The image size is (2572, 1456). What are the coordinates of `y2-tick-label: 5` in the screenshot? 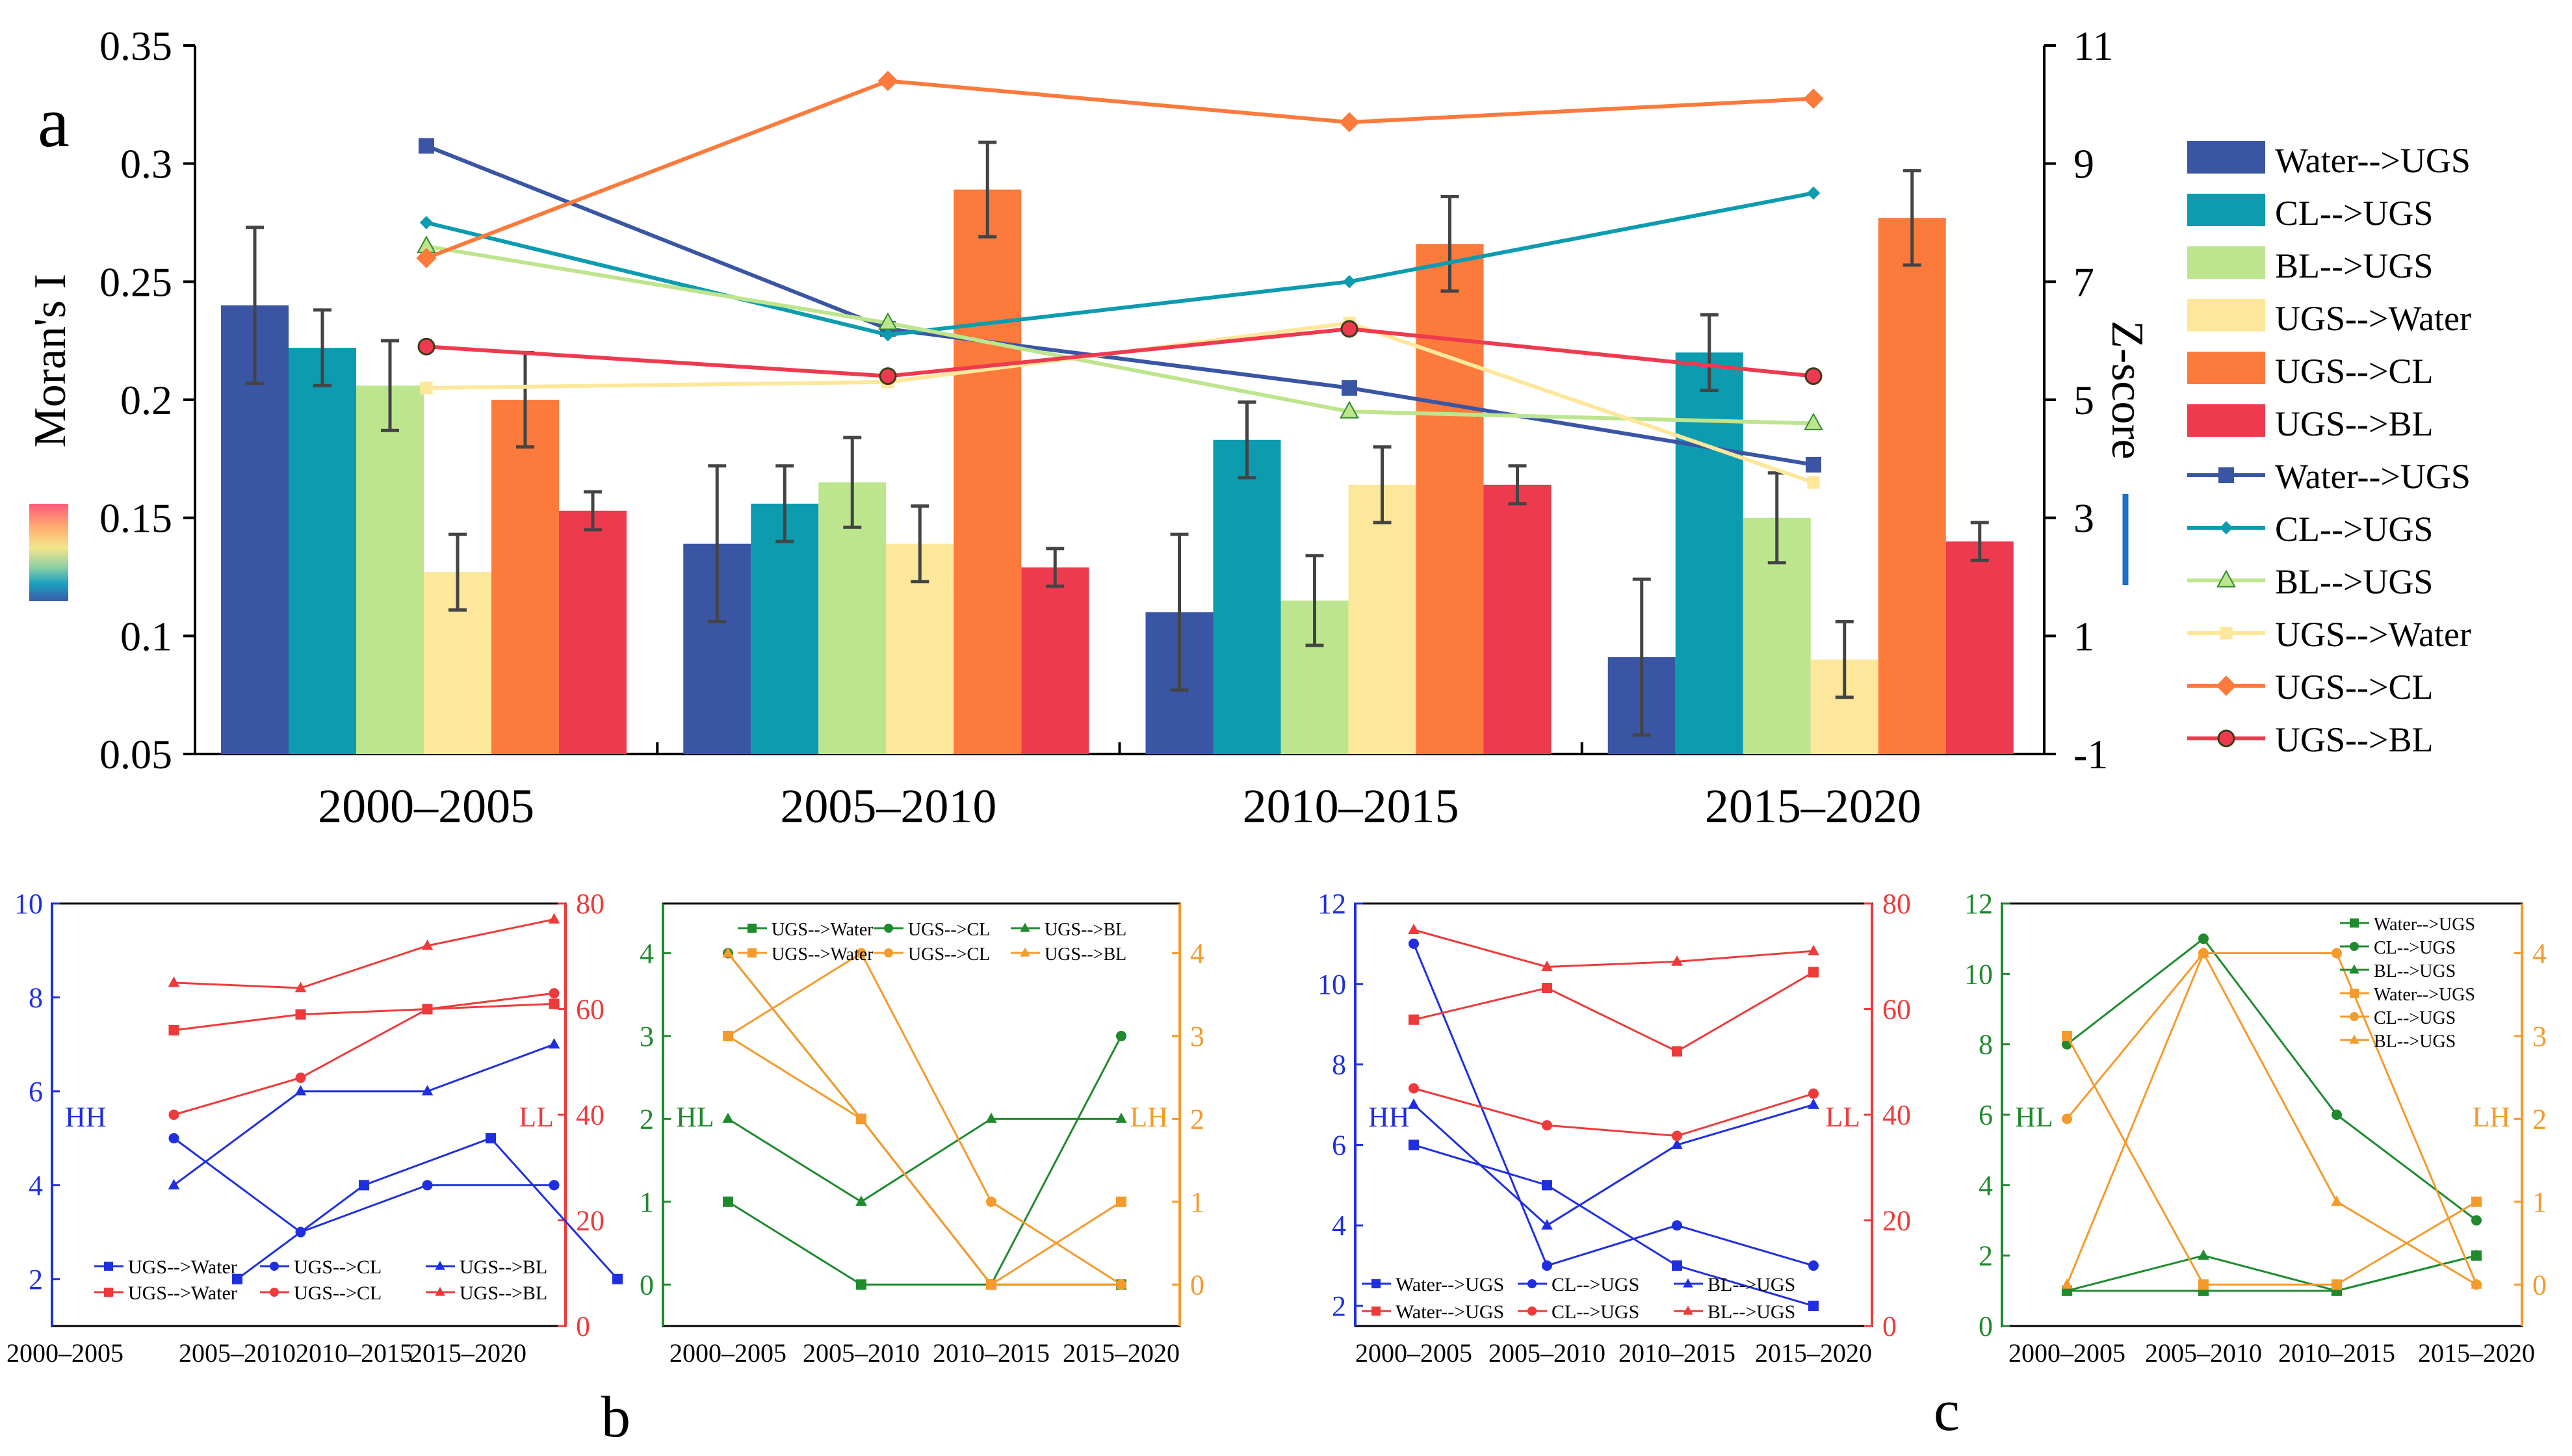 It's located at (2083, 400).